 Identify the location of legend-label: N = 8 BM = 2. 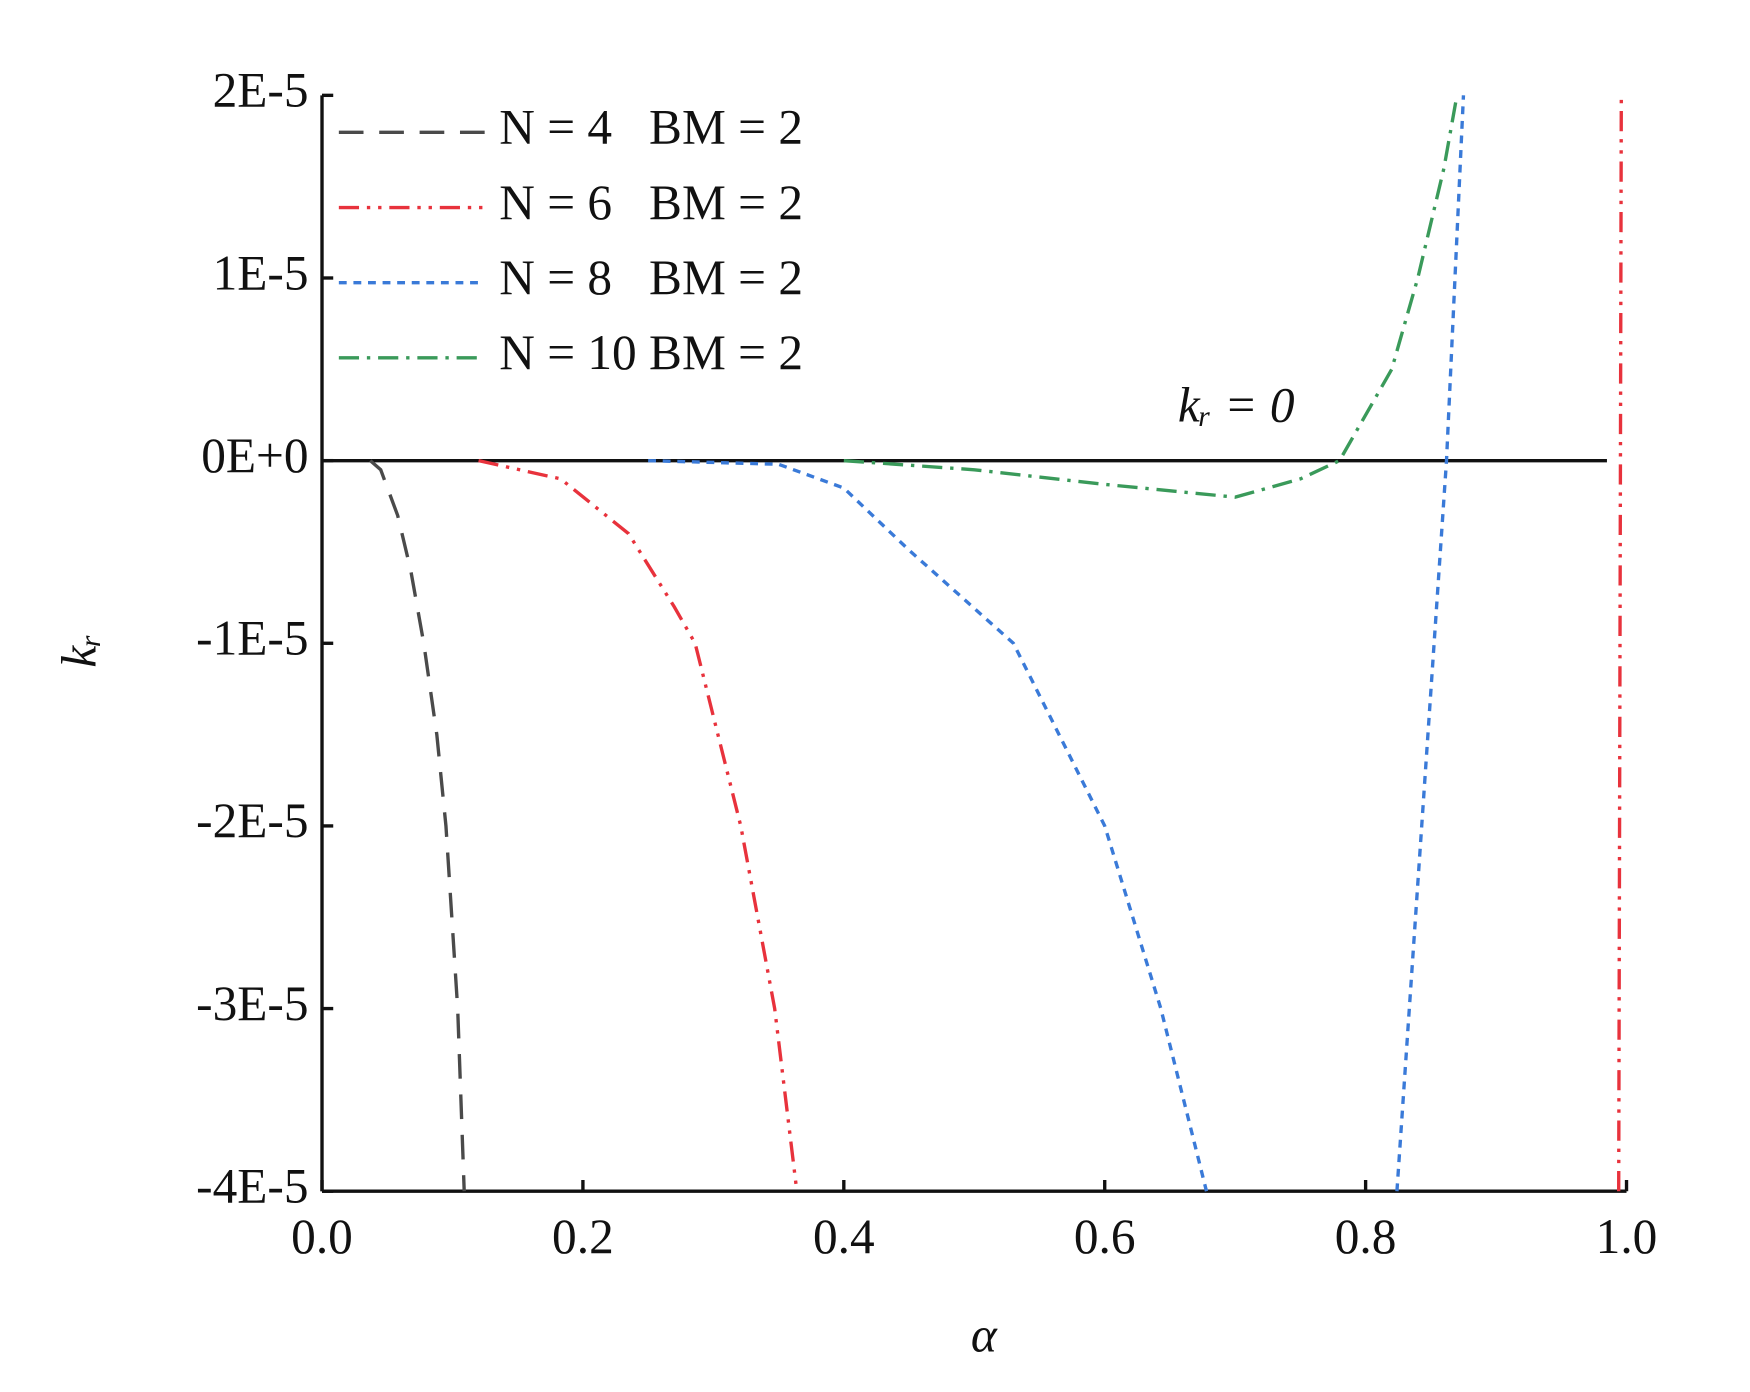
(651, 277).